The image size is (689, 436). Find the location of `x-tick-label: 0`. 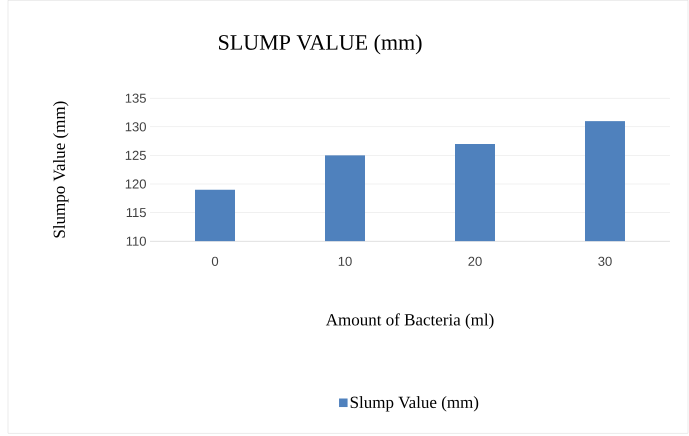

x-tick-label: 0 is located at coordinates (215, 261).